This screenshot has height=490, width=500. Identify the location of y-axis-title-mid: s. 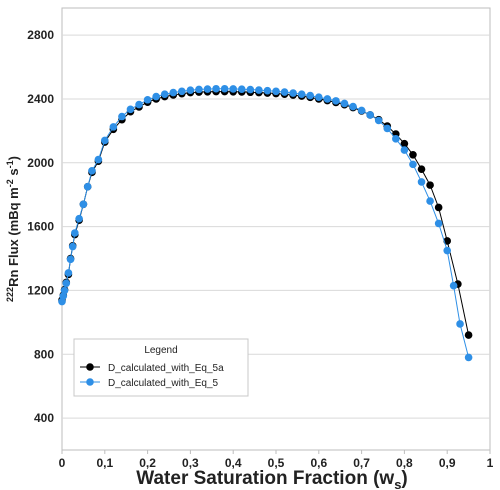
(13, 173).